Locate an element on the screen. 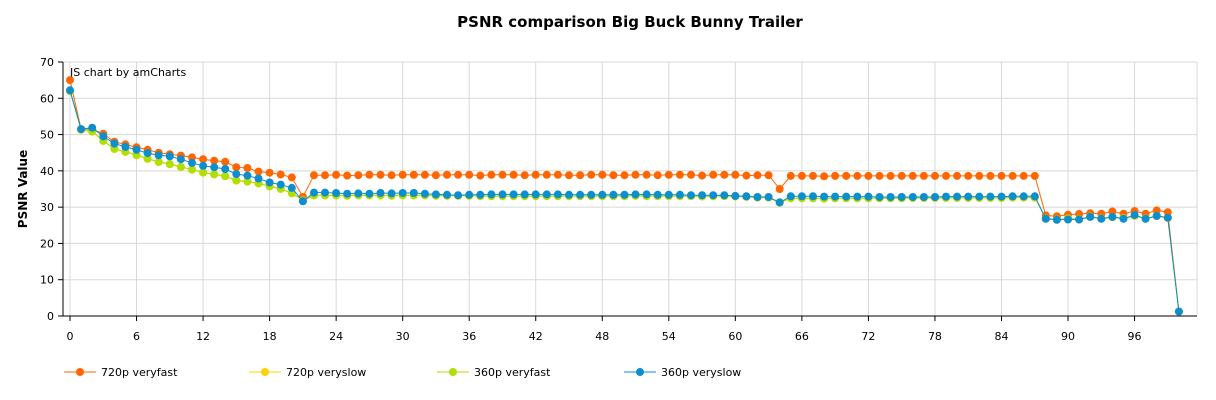 This screenshot has width=1216, height=400. legend-item: 720p veryfast is located at coordinates (121, 372).